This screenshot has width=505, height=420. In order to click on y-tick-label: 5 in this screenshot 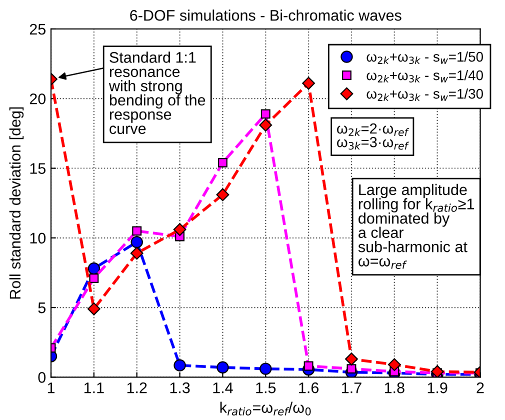, I will do `click(42, 308)`.